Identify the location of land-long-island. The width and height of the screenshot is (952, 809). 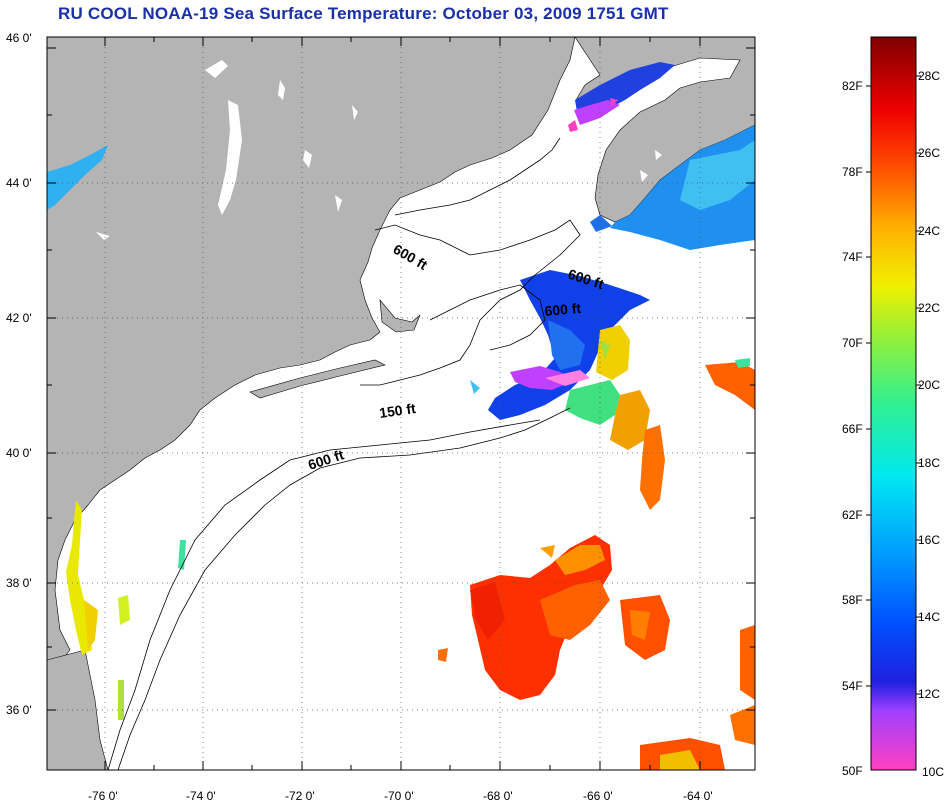
(317, 379).